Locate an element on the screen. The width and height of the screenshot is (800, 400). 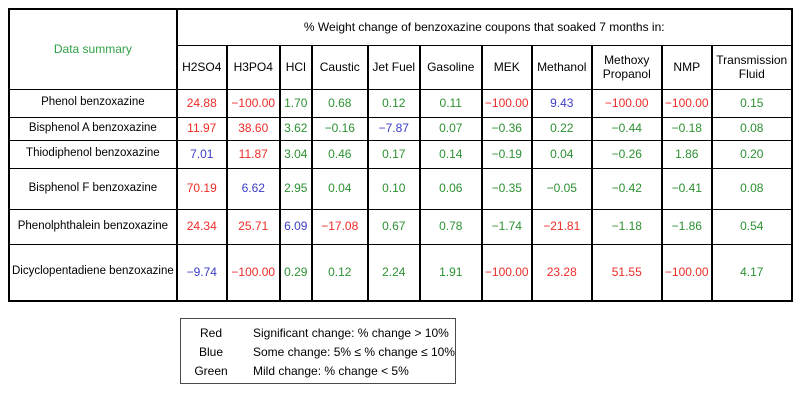
value-cell: −0.42 is located at coordinates (626, 188).